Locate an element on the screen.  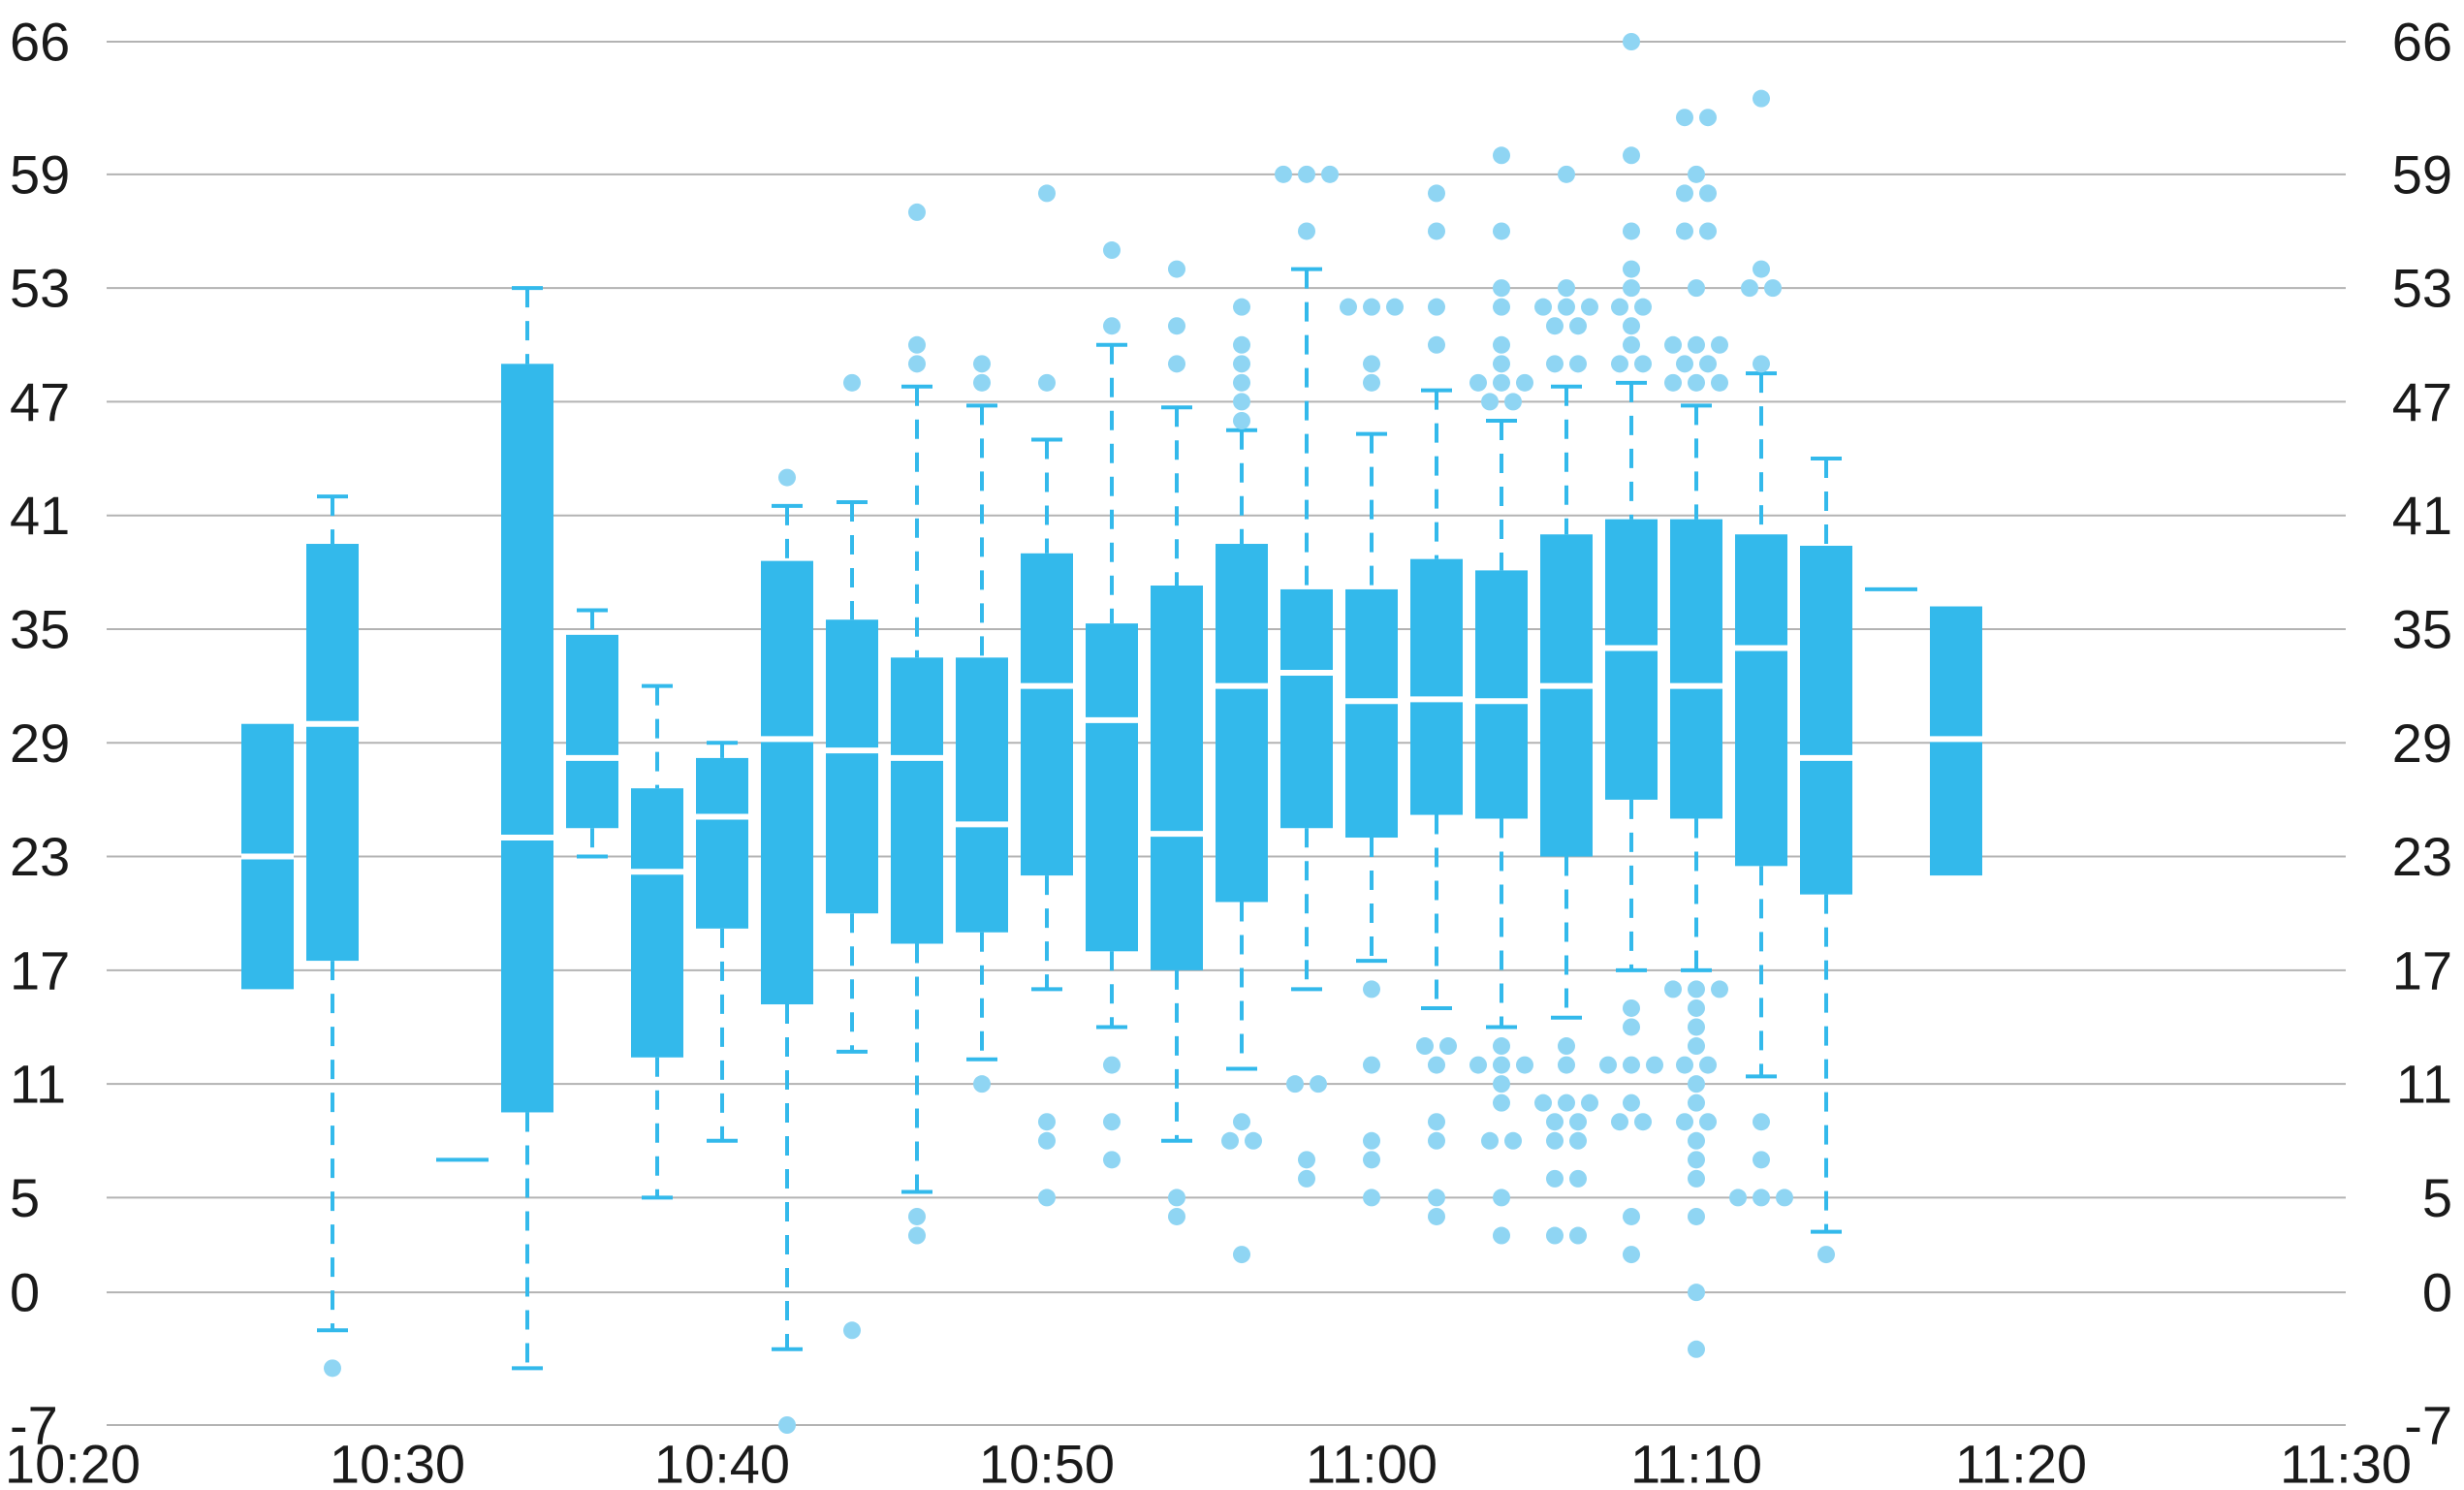
x-tick-label: 10:30 is located at coordinates (397, 1462).